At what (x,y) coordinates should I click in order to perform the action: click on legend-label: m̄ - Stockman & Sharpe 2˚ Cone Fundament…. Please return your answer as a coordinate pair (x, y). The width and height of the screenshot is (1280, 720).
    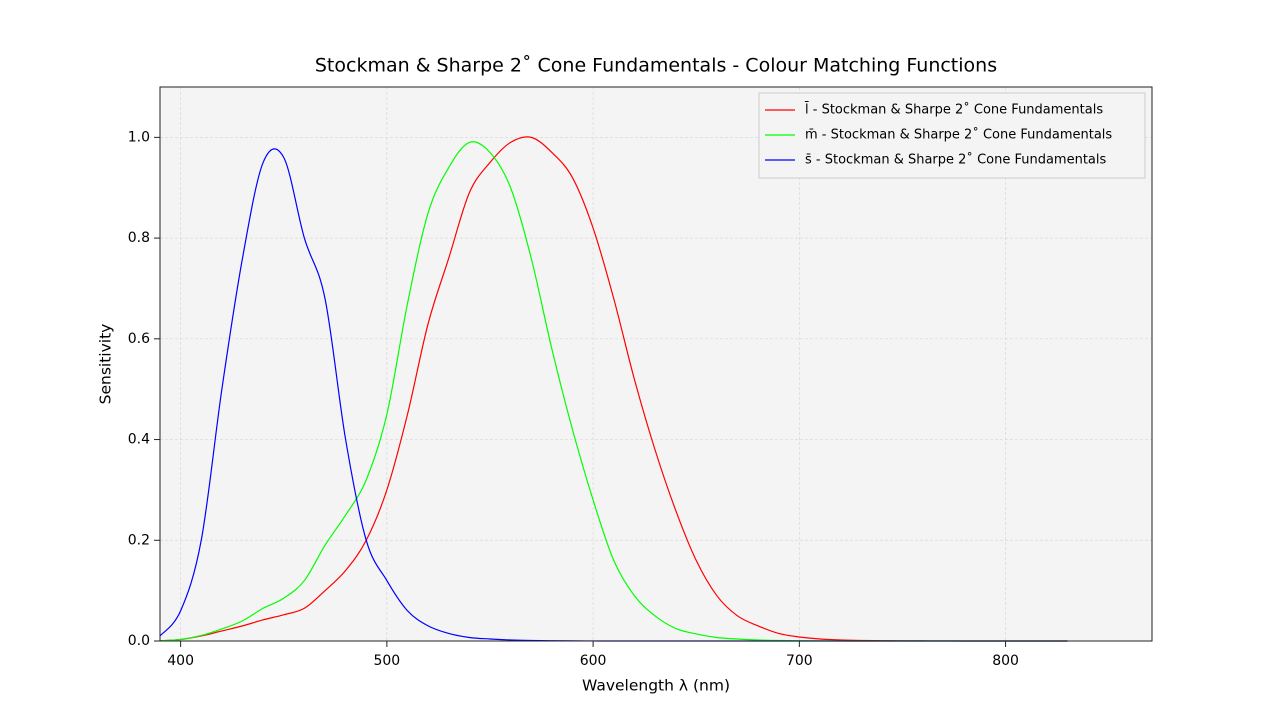
    Looking at the image, I should click on (958, 135).